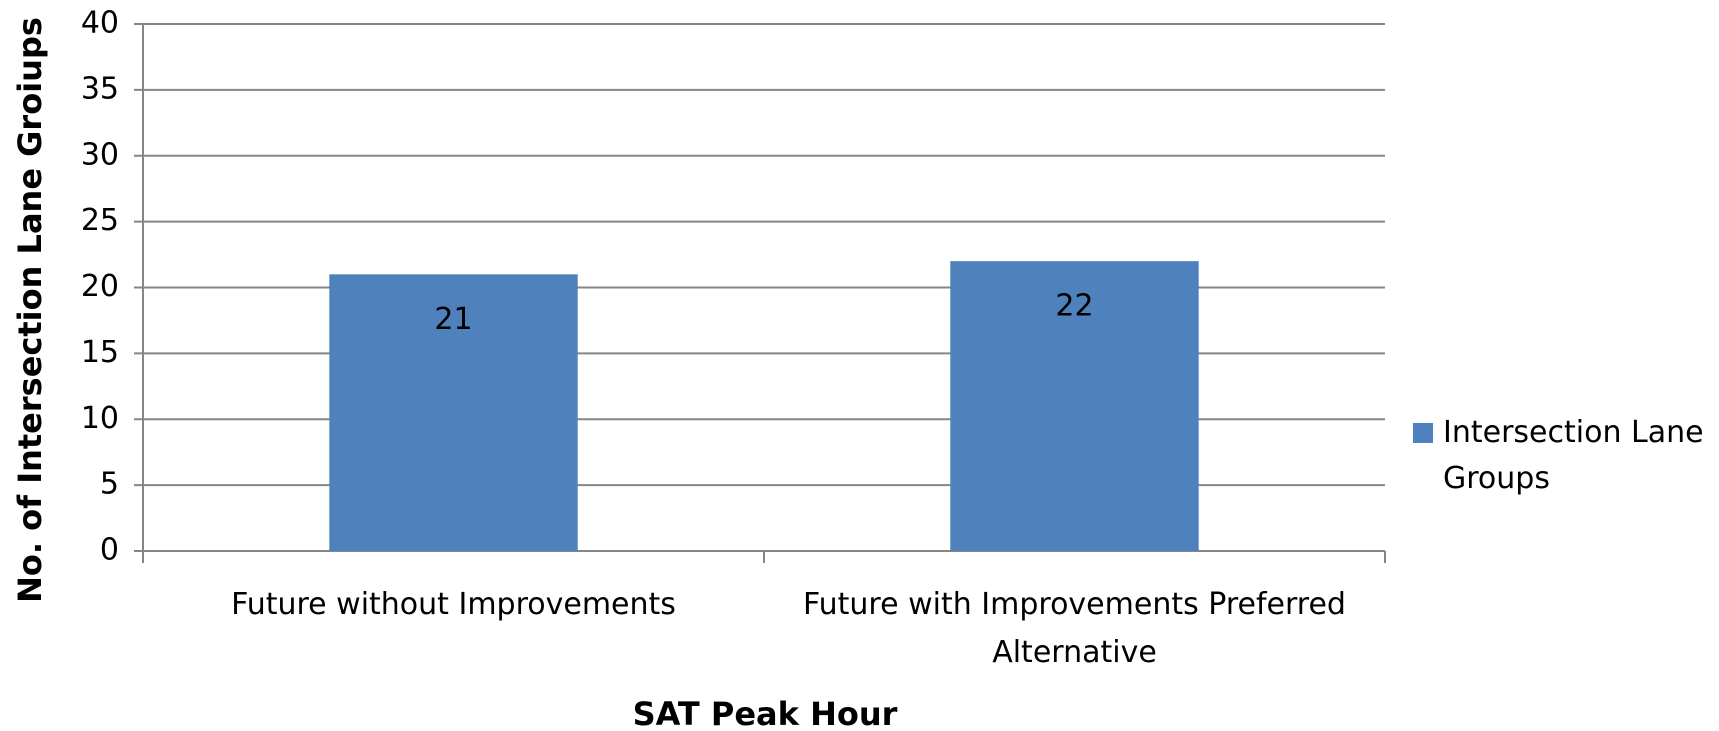 The height and width of the screenshot is (731, 1719). What do you see at coordinates (109, 550) in the screenshot?
I see `y-tick-label: 0` at bounding box center [109, 550].